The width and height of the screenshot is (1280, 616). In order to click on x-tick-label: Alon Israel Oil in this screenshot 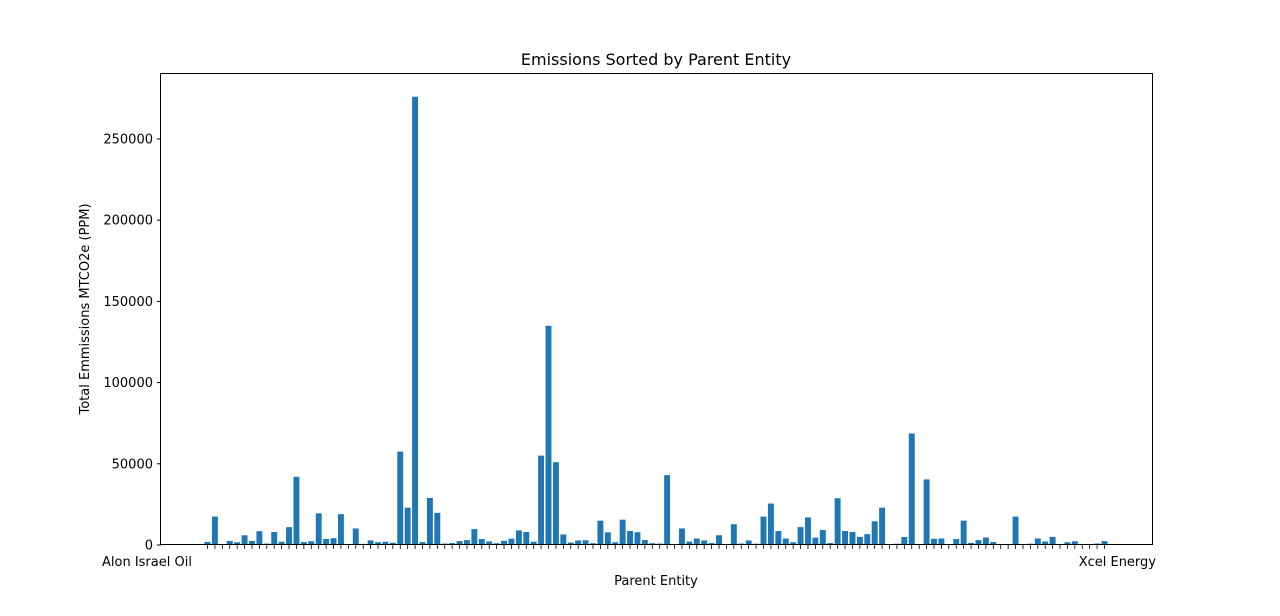, I will do `click(147, 562)`.